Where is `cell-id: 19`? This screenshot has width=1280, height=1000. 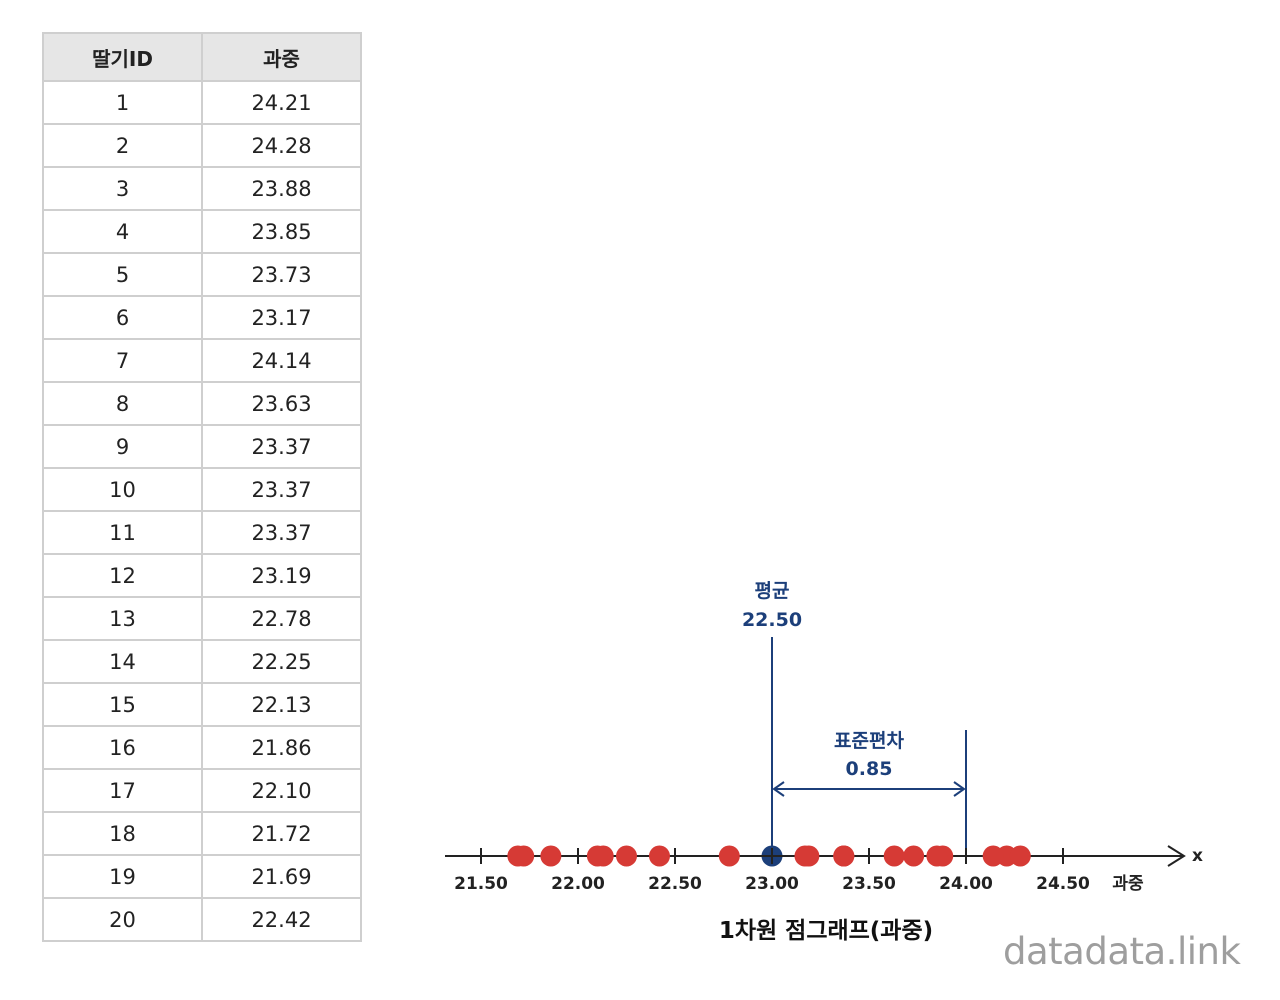
cell-id: 19 is located at coordinates (122, 876).